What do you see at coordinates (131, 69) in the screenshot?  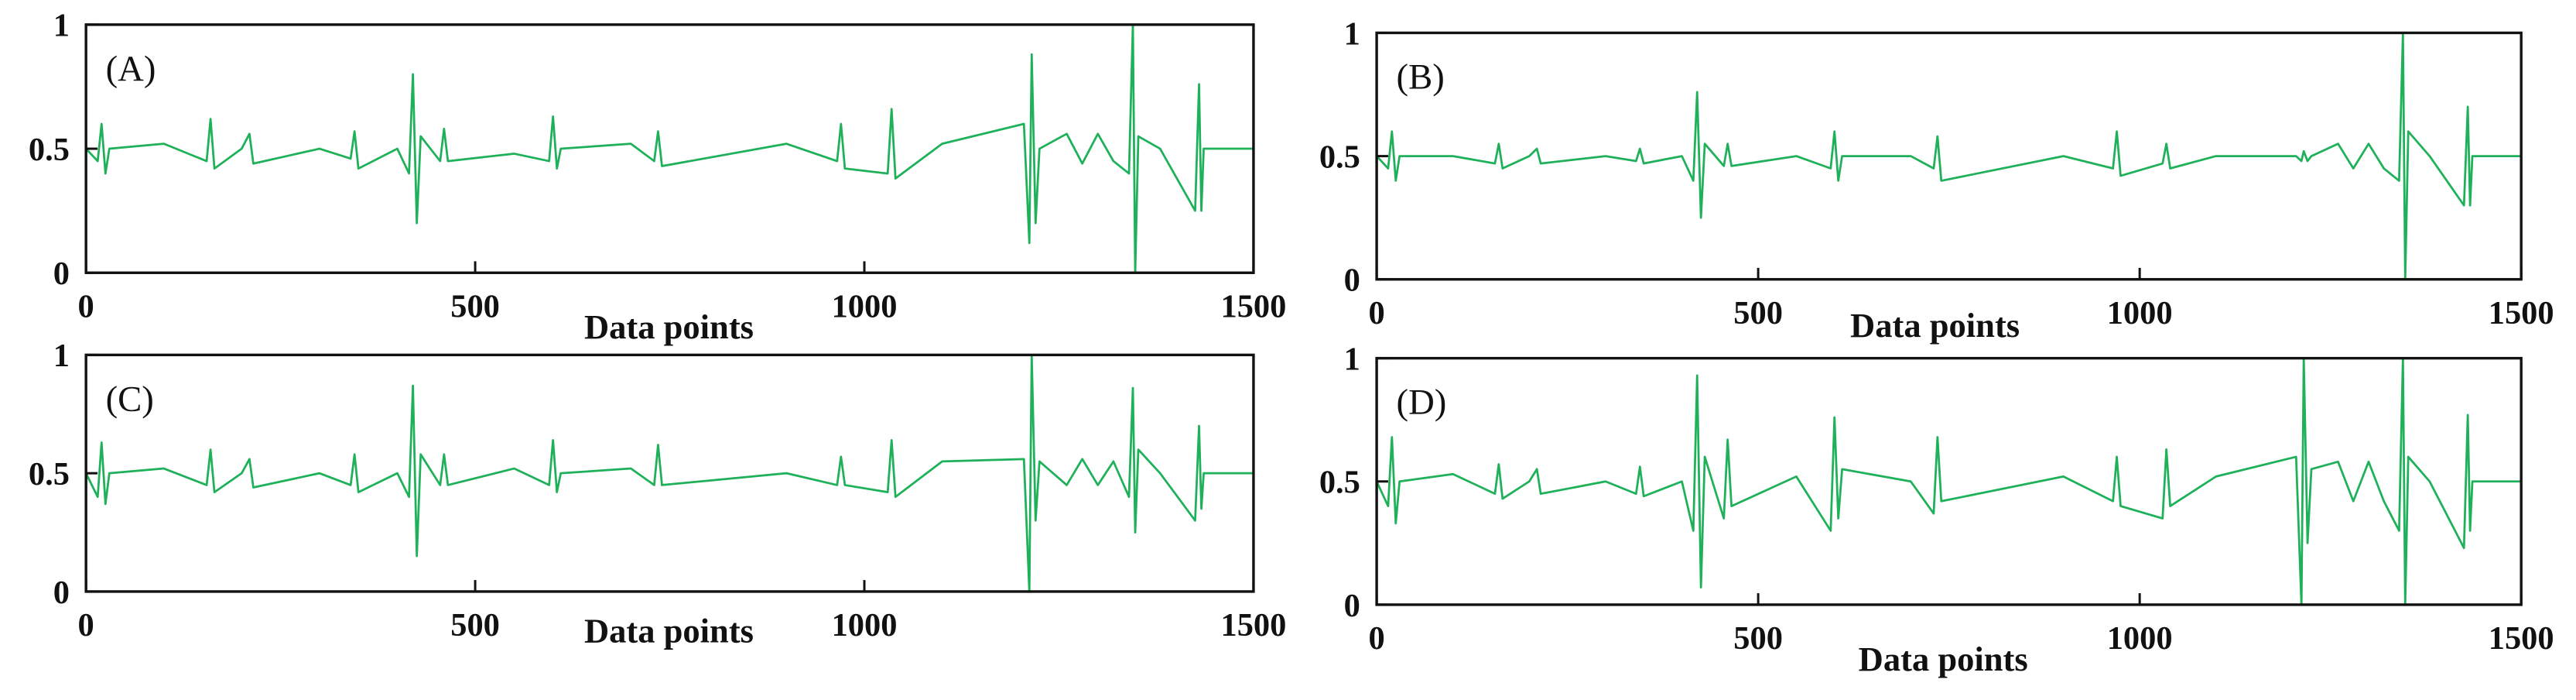 I see `panel-label: (A)` at bounding box center [131, 69].